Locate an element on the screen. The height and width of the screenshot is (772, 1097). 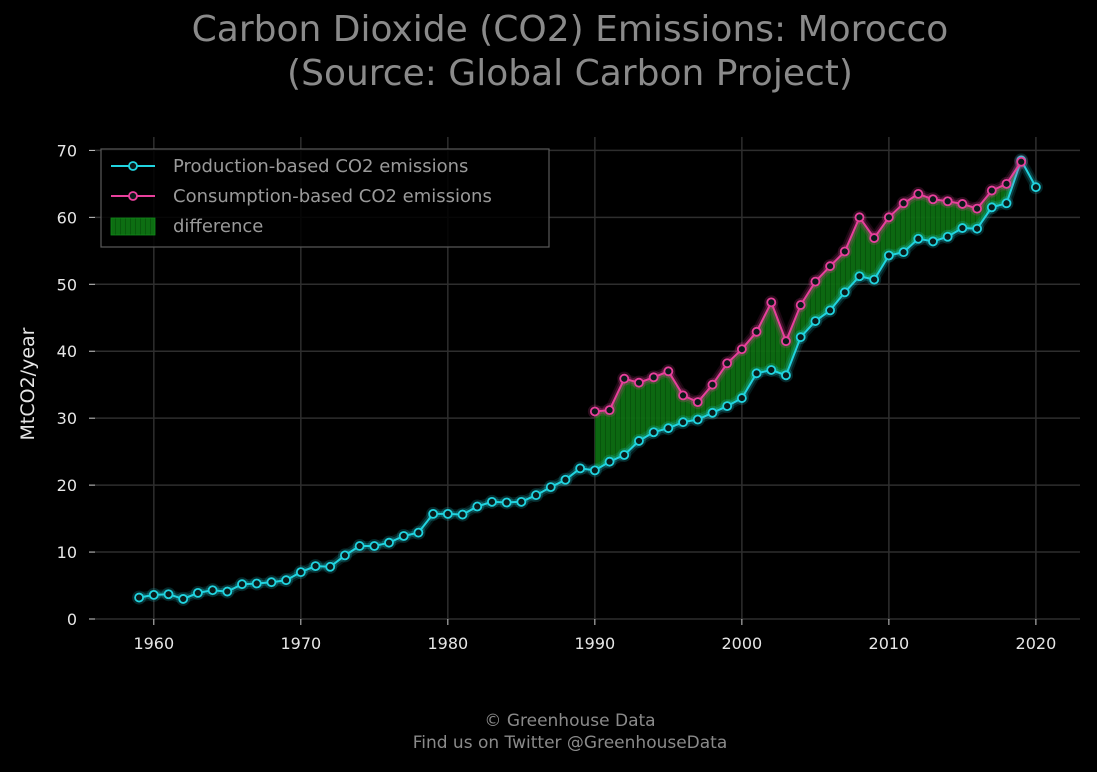
x-tick-label: 2010 is located at coordinates (889, 643).